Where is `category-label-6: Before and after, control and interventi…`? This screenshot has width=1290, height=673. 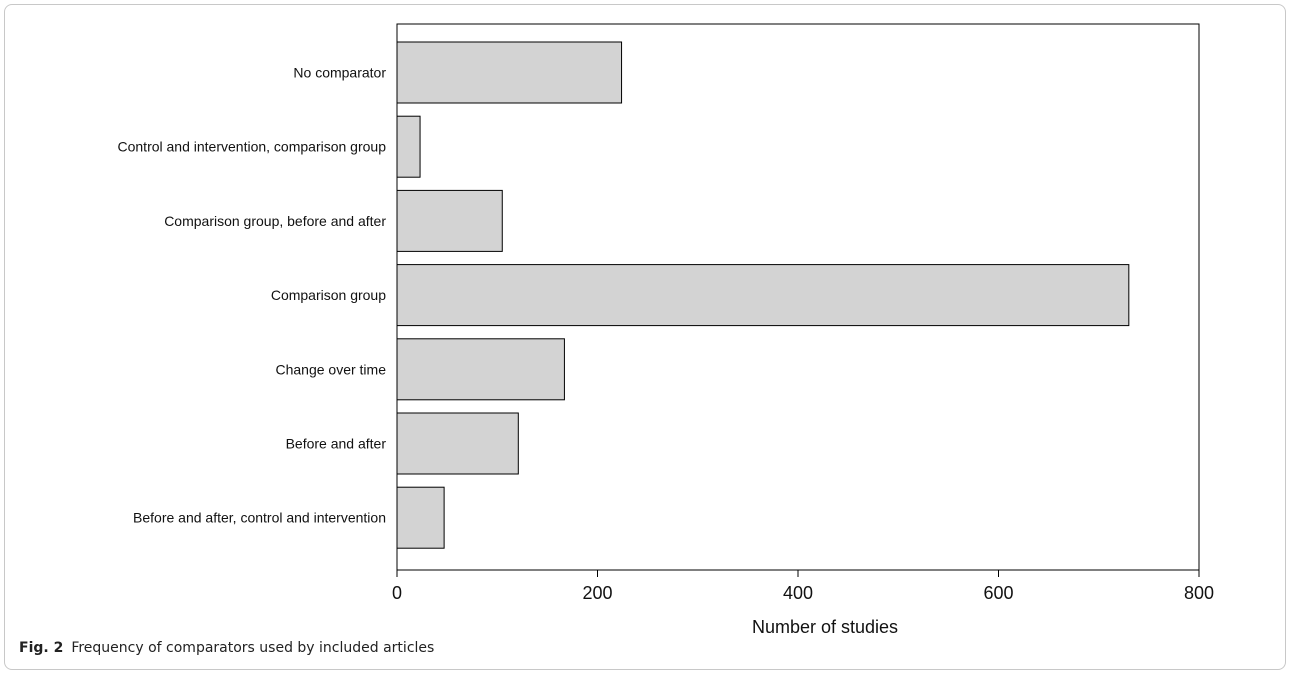
category-label-6: Before and after, control and interventi… is located at coordinates (259, 518).